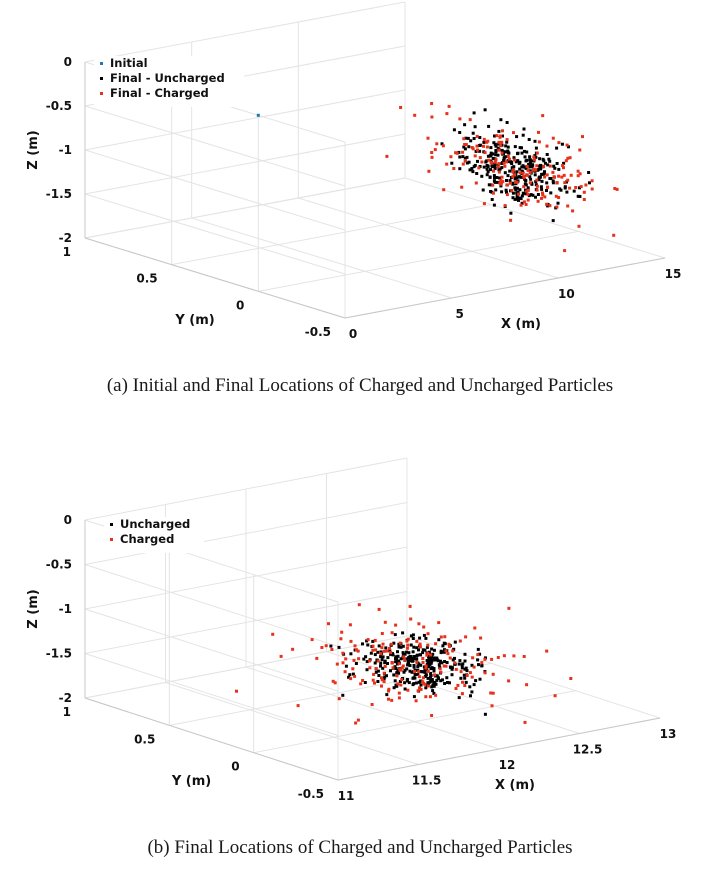 This screenshot has height=873, width=720. Describe the element at coordinates (33, 149) in the screenshot. I see `z-axis-label: Z (m)` at that location.